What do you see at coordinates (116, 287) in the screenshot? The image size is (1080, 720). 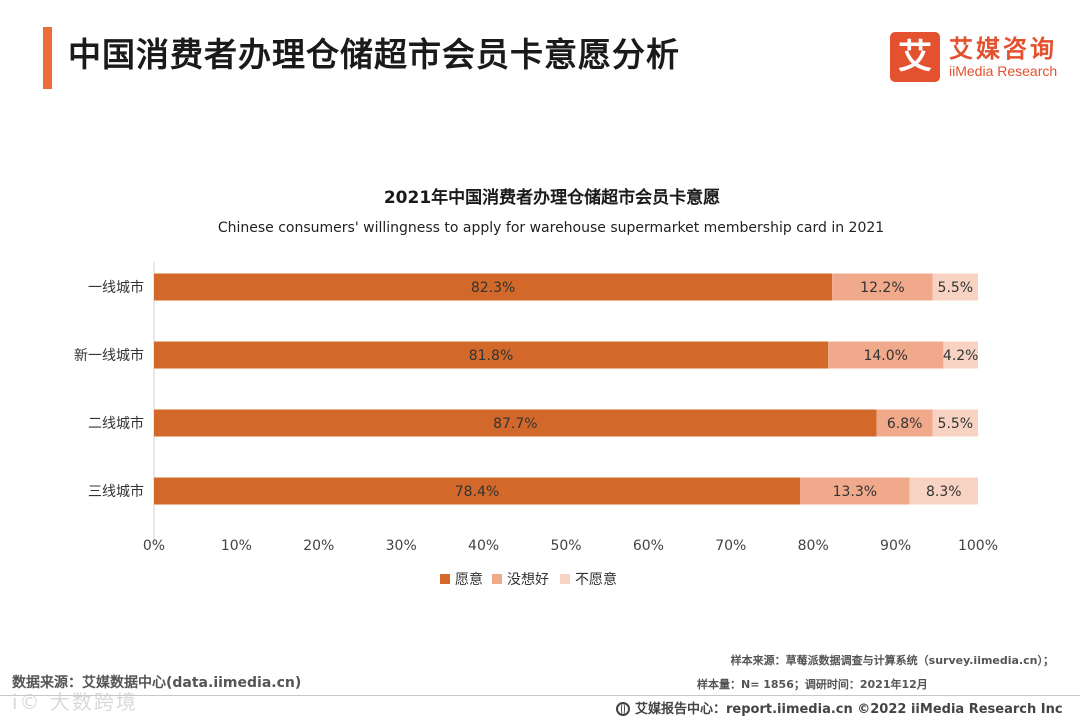 I see `category-label: 一线城市` at bounding box center [116, 287].